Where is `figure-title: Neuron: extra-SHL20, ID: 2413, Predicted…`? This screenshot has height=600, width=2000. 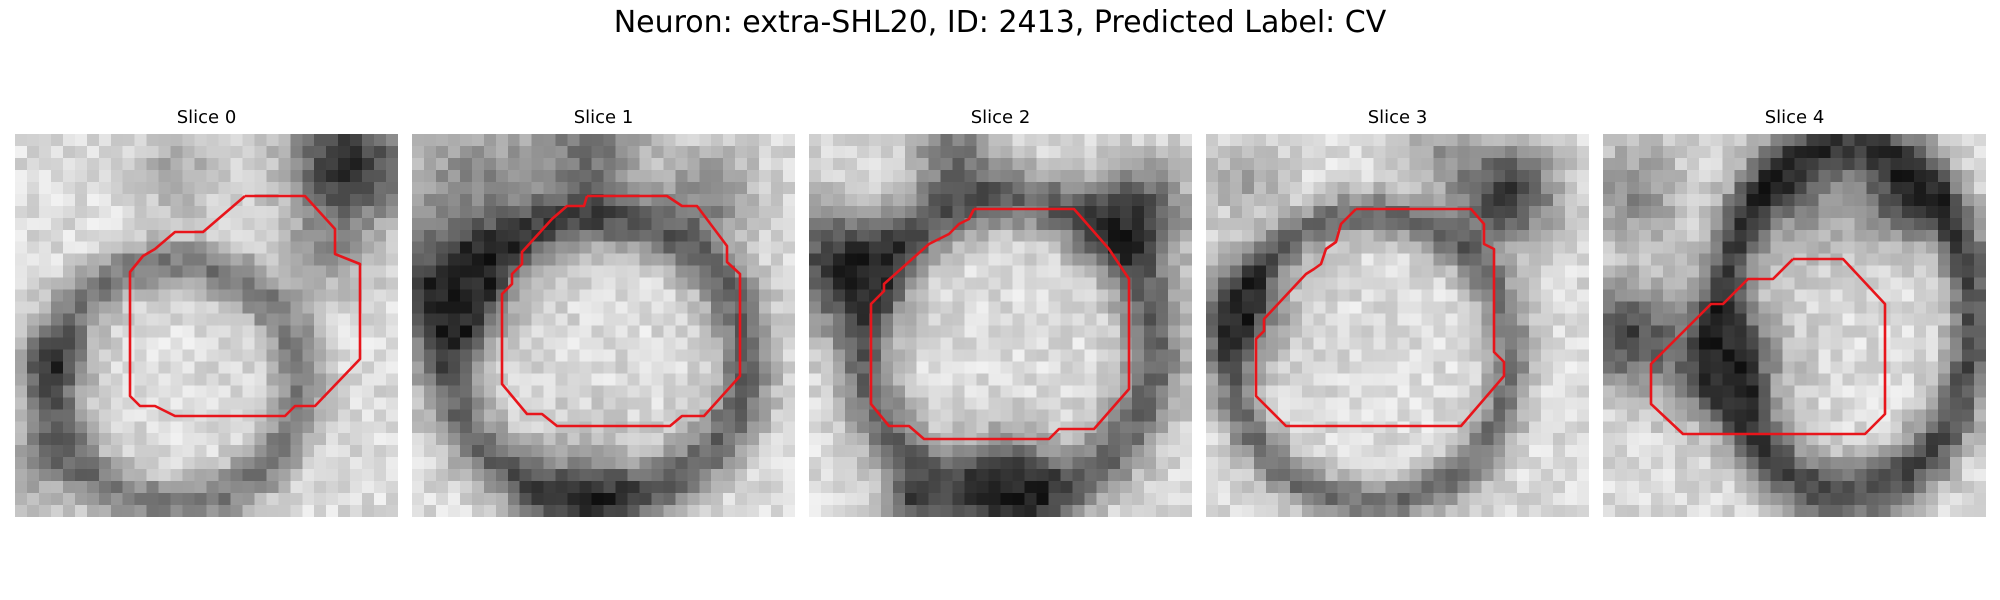
figure-title: Neuron: extra-SHL20, ID: 2413, Predicted… is located at coordinates (1000, 22).